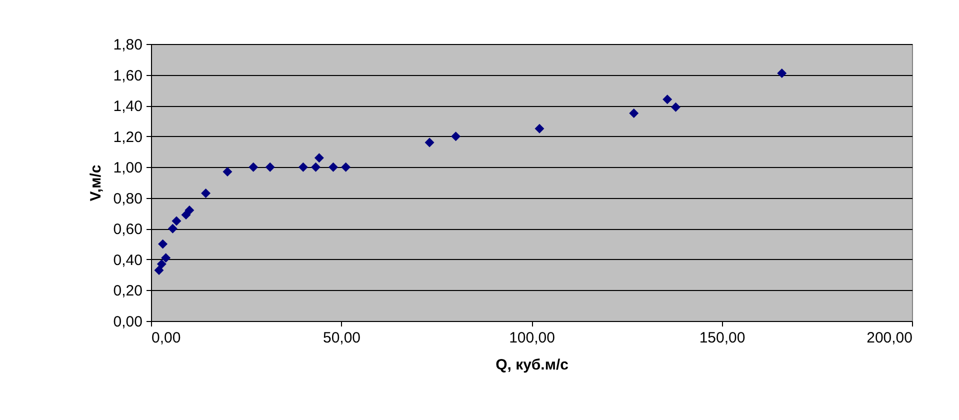 This screenshot has width=959, height=420. I want to click on y-axis-title: V,м/с, so click(95, 183).